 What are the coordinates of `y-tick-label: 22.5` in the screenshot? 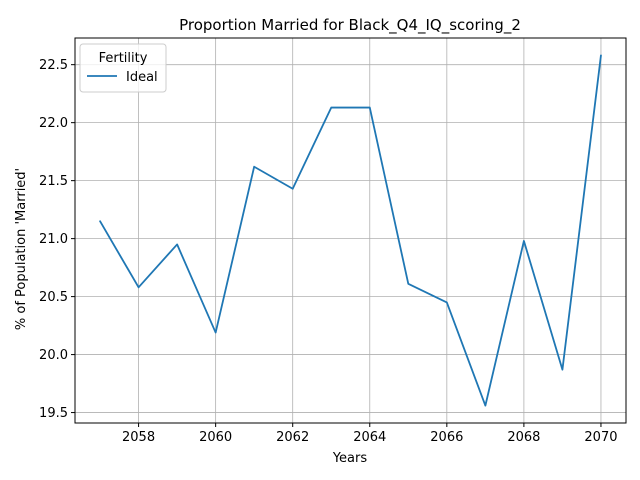 It's located at (53, 65).